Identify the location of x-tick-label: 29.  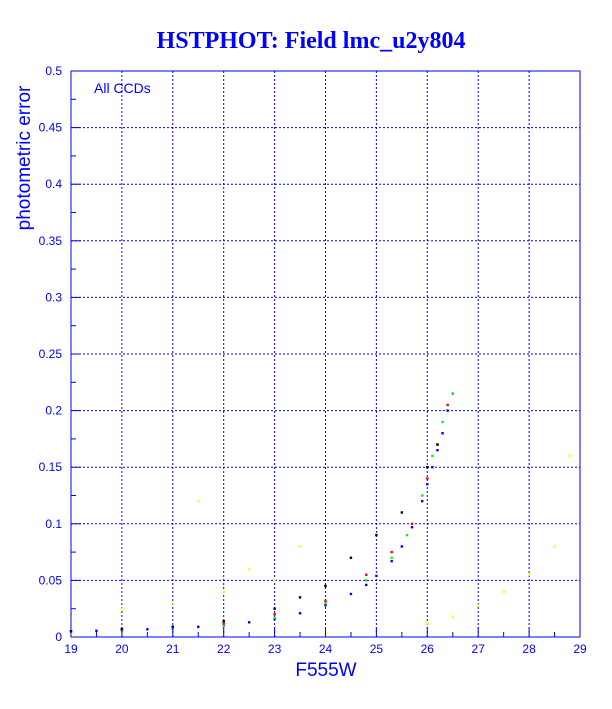
(580, 649).